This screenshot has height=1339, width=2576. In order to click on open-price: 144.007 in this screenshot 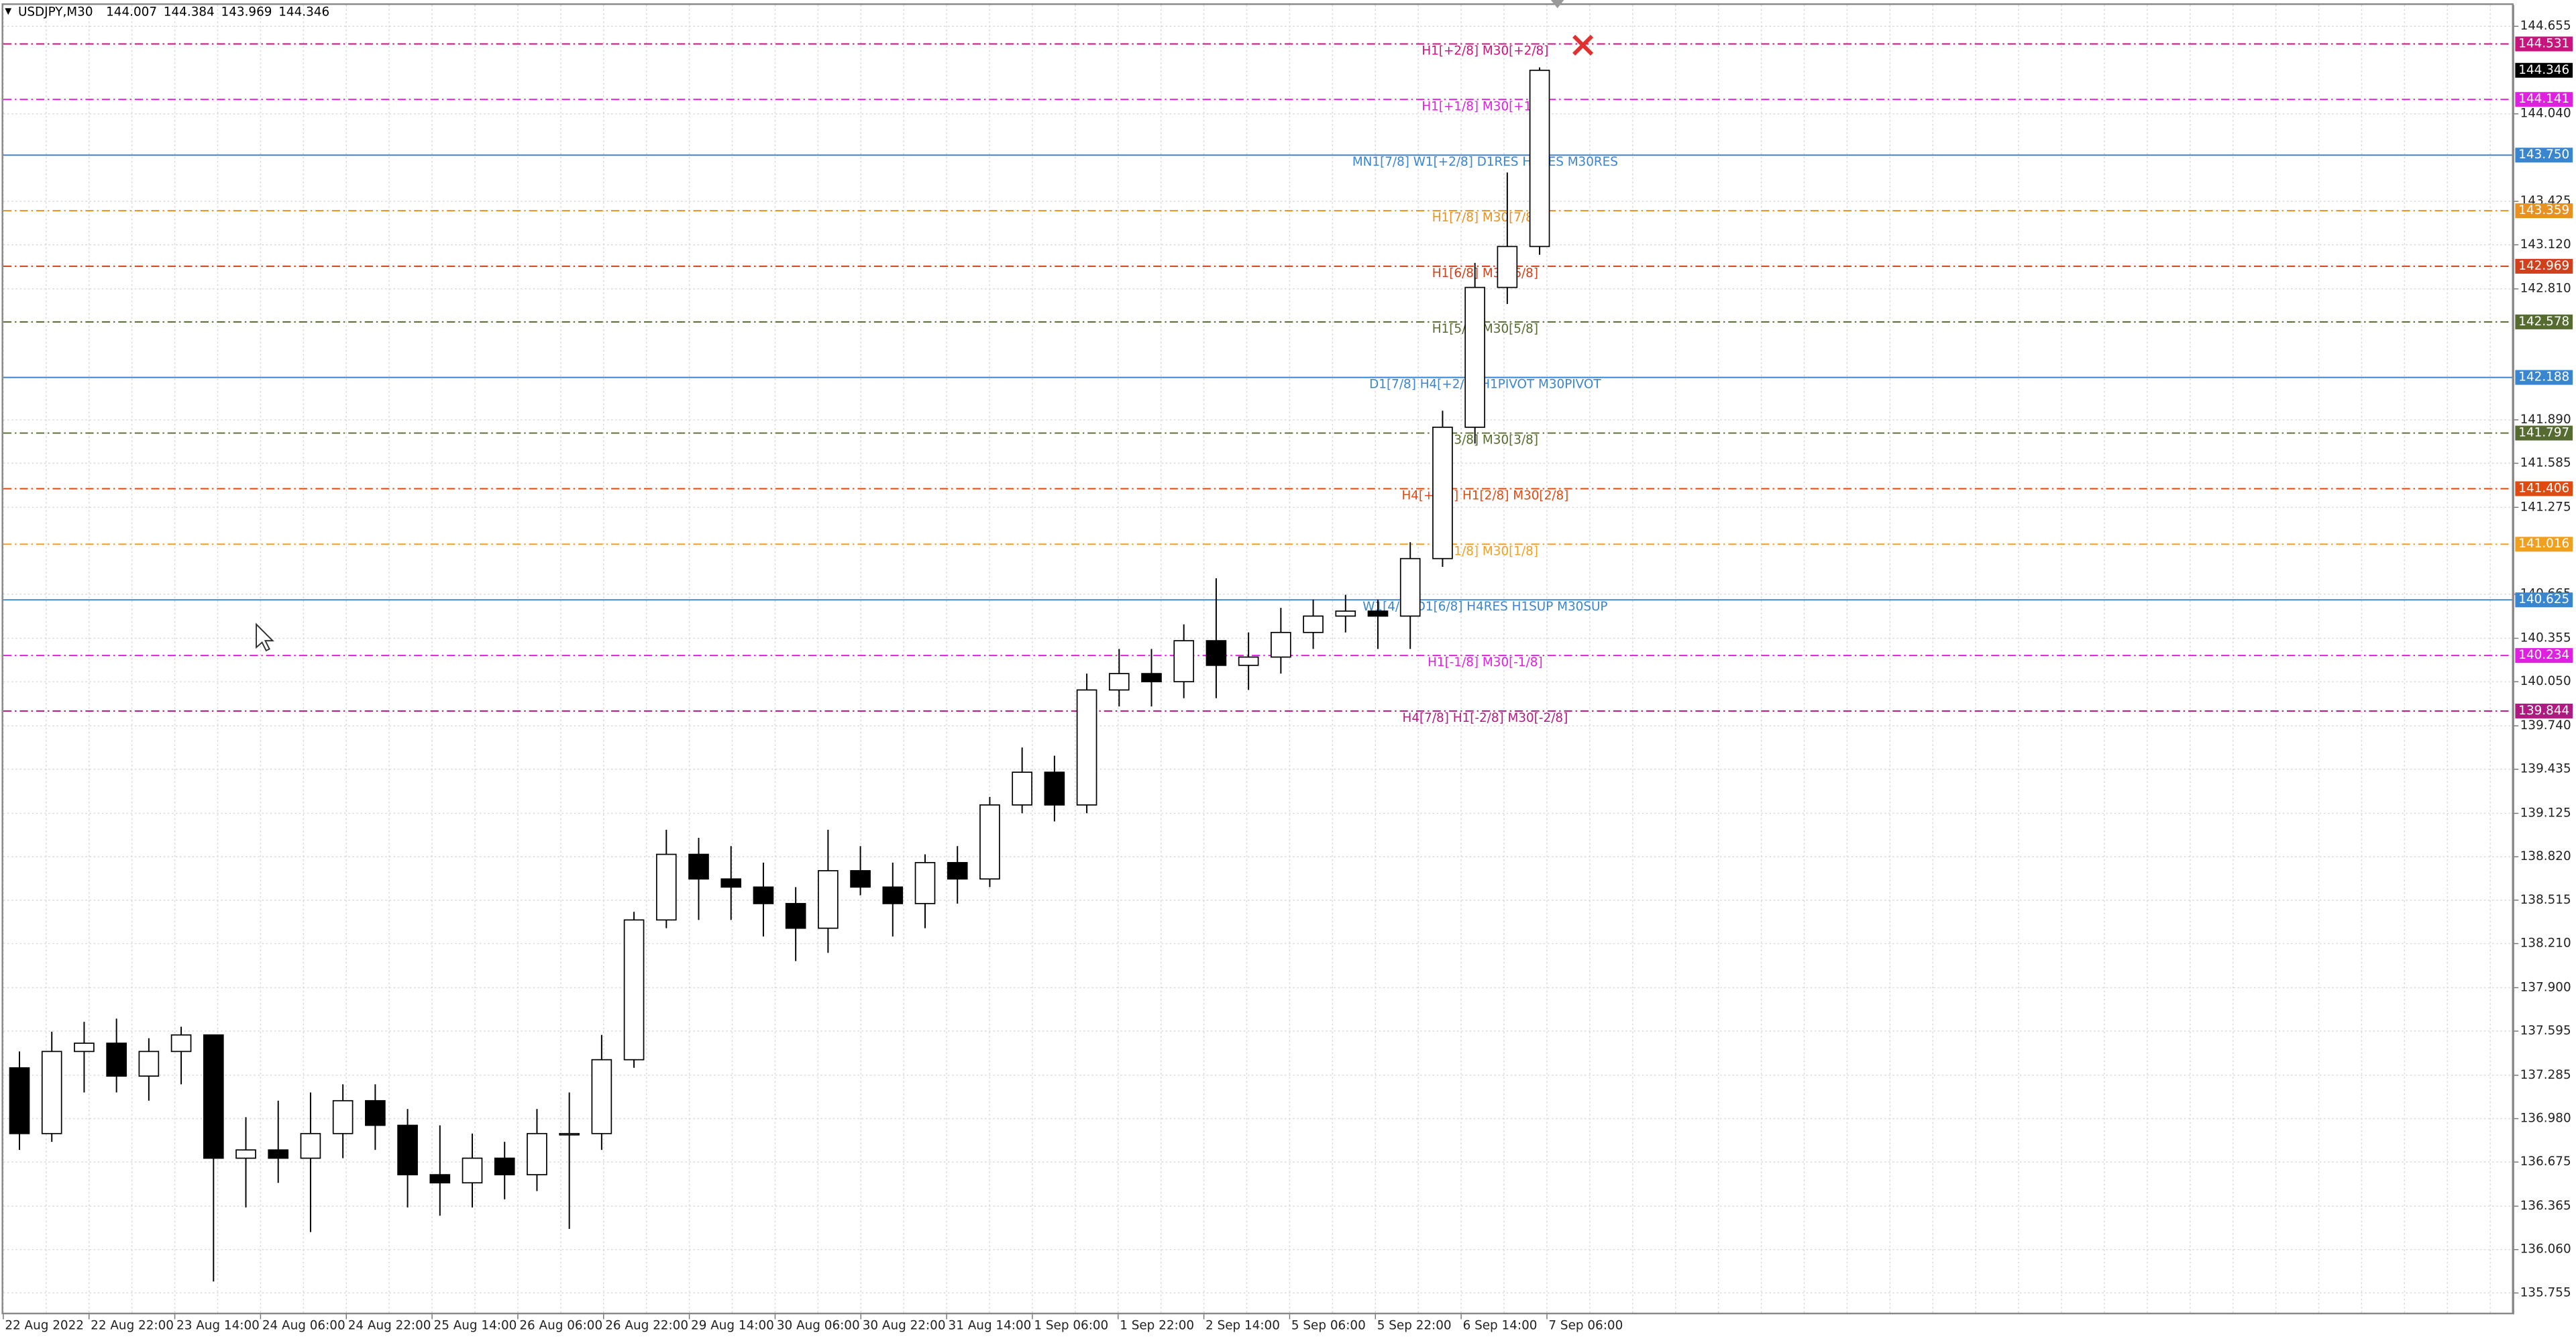, I will do `click(131, 12)`.